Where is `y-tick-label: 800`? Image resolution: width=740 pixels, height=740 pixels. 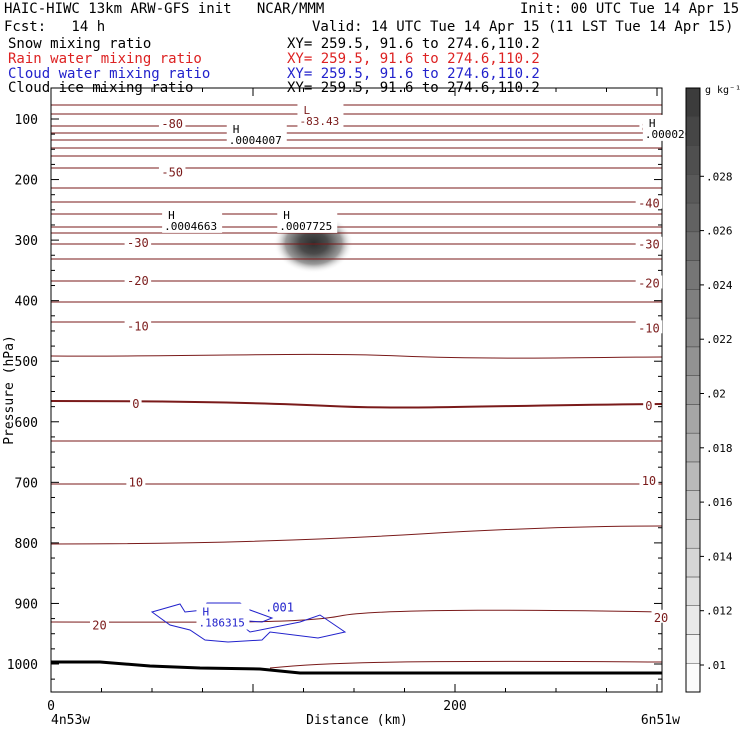
y-tick-label: 800 is located at coordinates (26, 544).